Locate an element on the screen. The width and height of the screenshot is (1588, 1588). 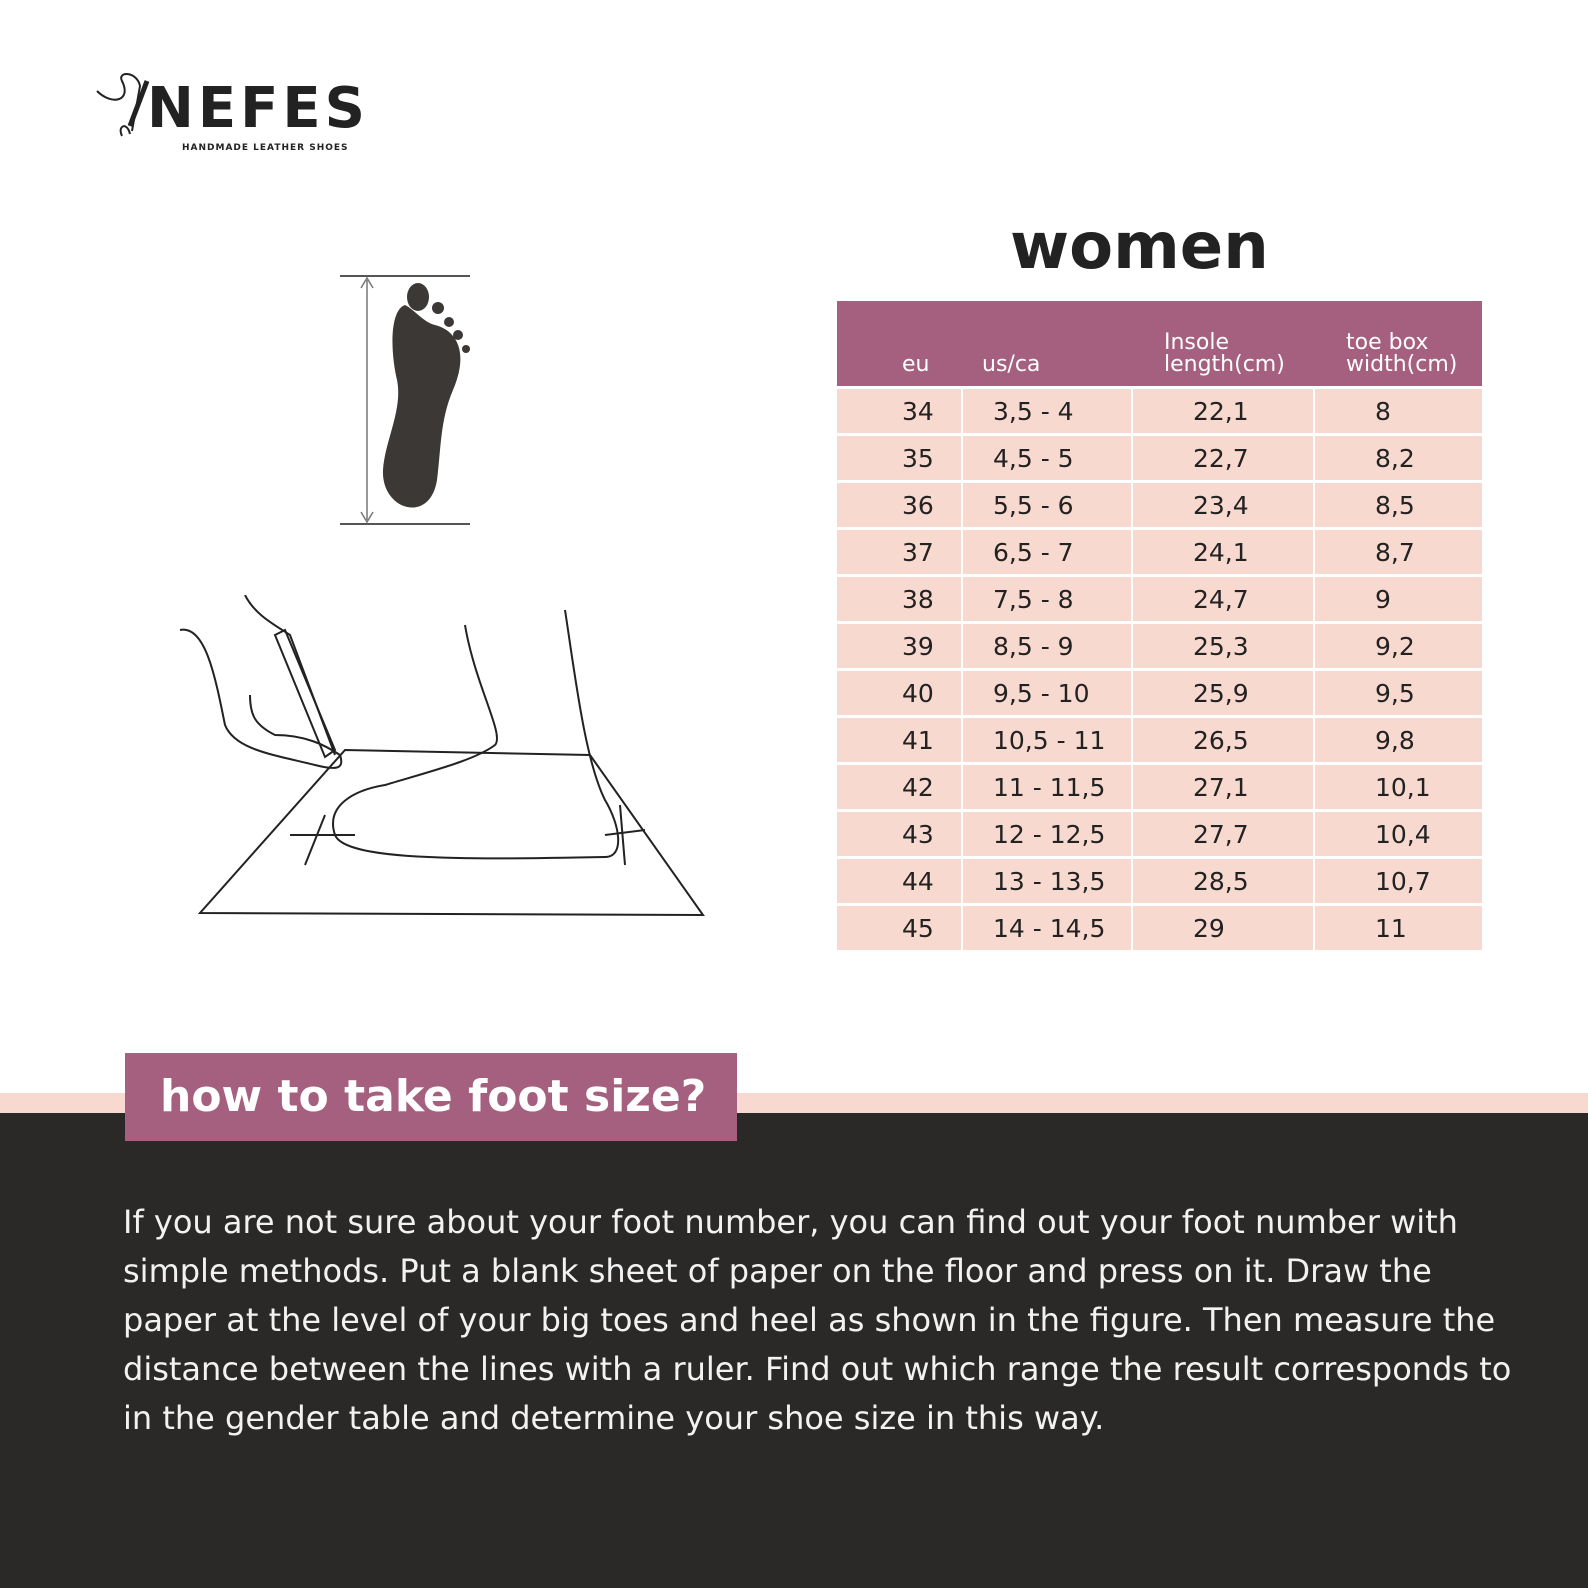
cell-us-ca: 3,5 - 4 is located at coordinates (1046, 410).